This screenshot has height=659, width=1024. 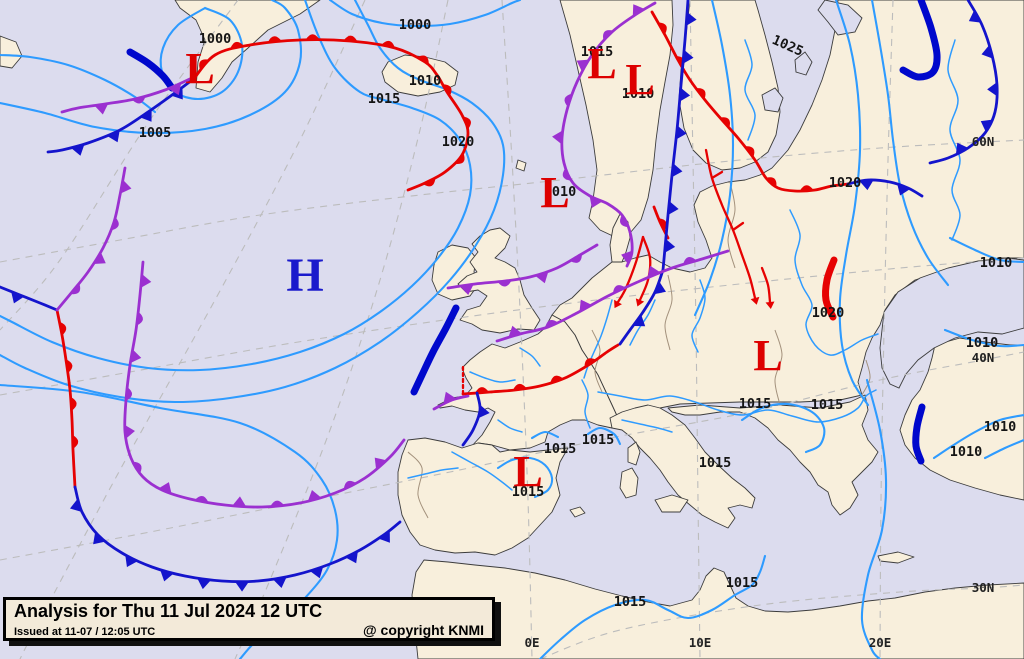 I want to click on isobar-label: 1020, so click(x=828, y=313).